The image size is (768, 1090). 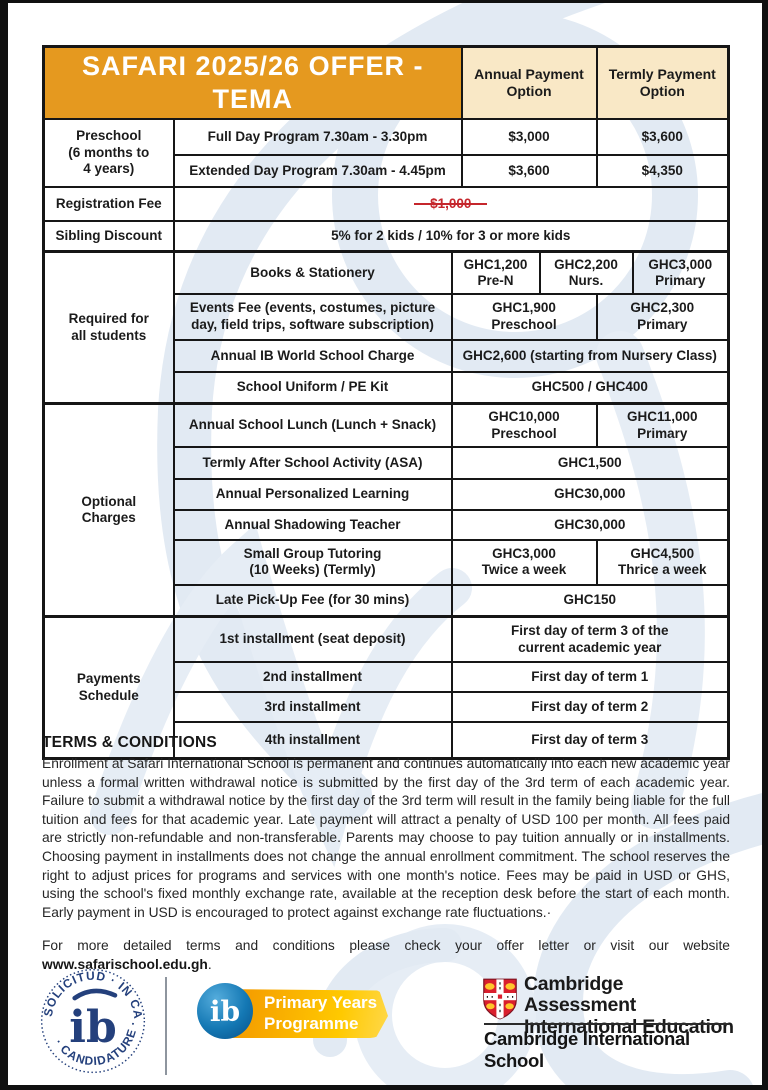 I want to click on row-label-sibling-discount: Sibling Discount, so click(x=108, y=236).